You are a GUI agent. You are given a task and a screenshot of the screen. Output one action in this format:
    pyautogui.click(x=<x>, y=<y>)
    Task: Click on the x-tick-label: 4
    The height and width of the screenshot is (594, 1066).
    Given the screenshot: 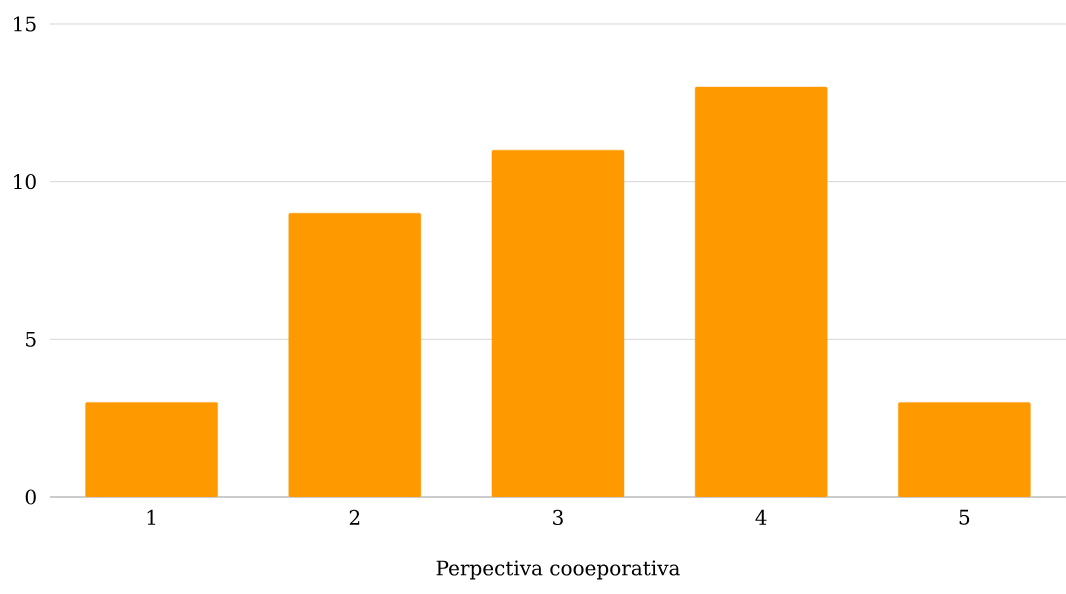 What is the action you would take?
    pyautogui.click(x=761, y=517)
    